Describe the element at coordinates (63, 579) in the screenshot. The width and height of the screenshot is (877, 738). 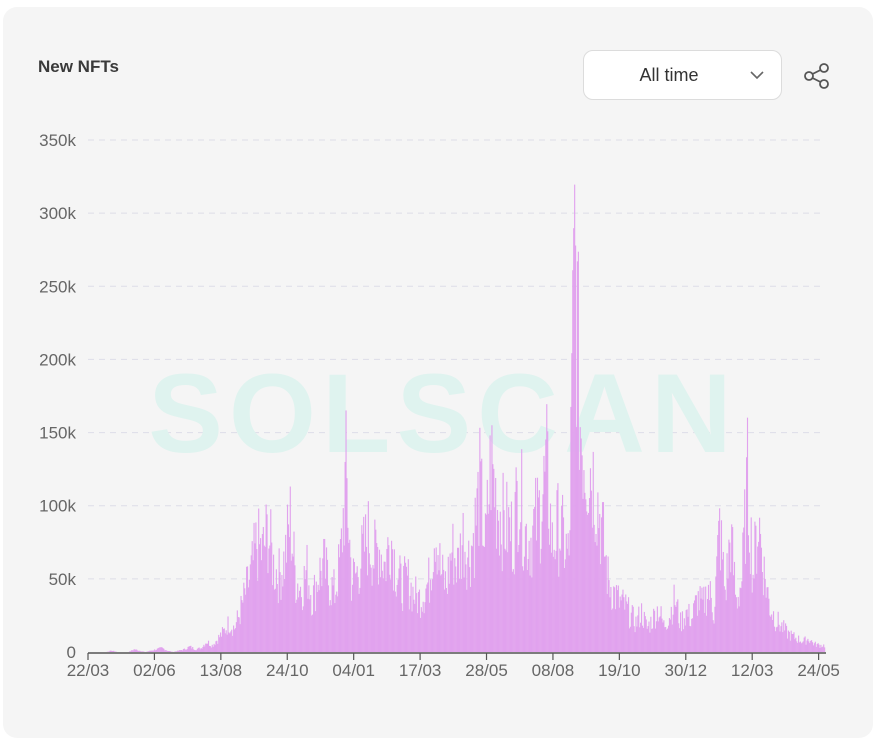
I see `y-tick-label: 50k` at that location.